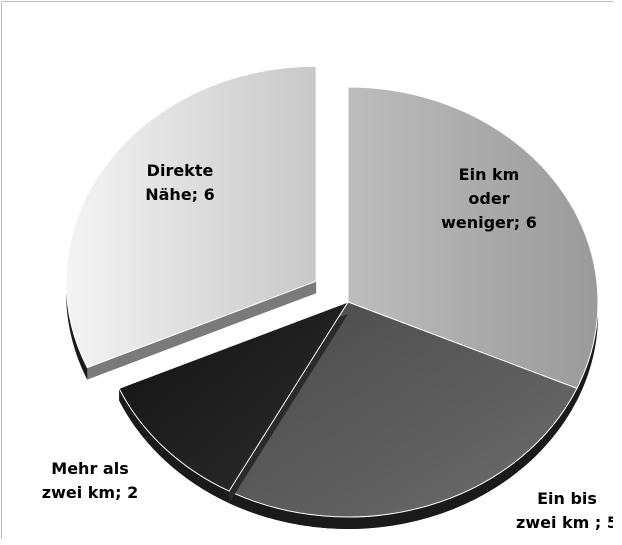 The width and height of the screenshot is (622, 545). What do you see at coordinates (564, 510) in the screenshot?
I see `pie-slice-label-2: Ein bis zwei km ; 5` at bounding box center [564, 510].